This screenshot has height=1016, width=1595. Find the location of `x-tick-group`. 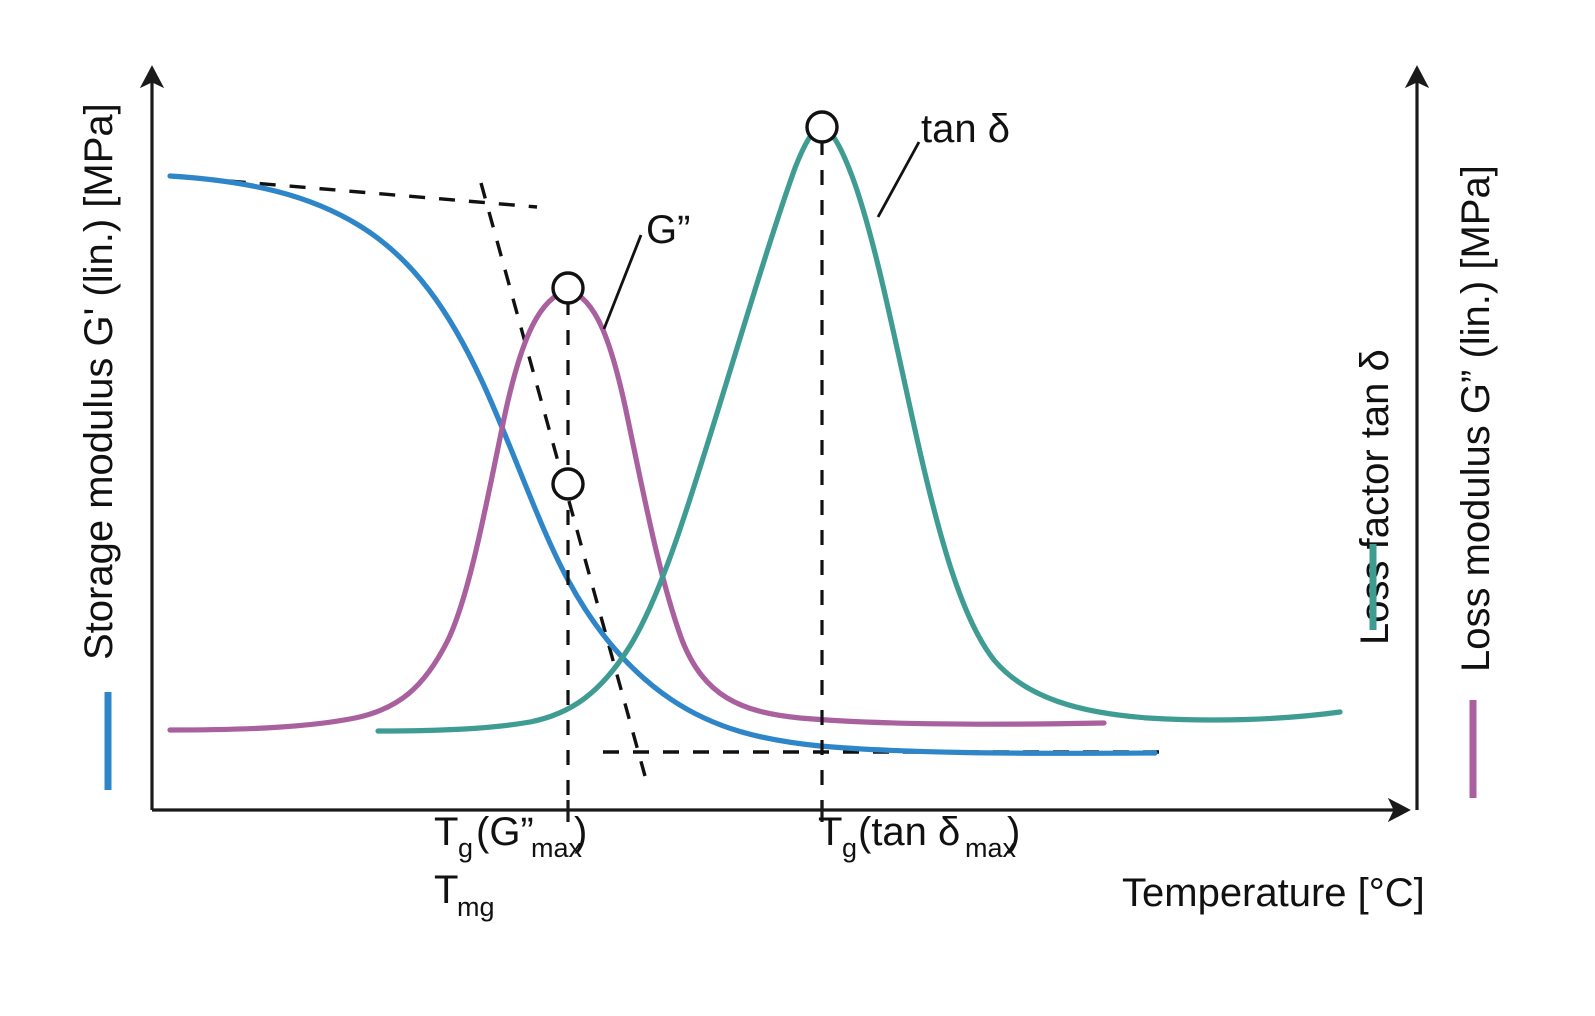

x-tick-group is located at coordinates (695, 811).